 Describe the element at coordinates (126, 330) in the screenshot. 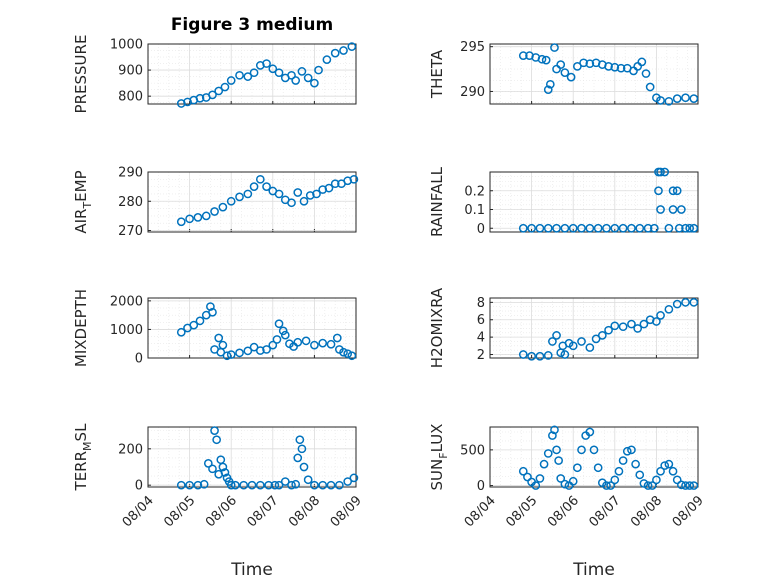

I see `mixdepth-ytick-label: 1000` at that location.